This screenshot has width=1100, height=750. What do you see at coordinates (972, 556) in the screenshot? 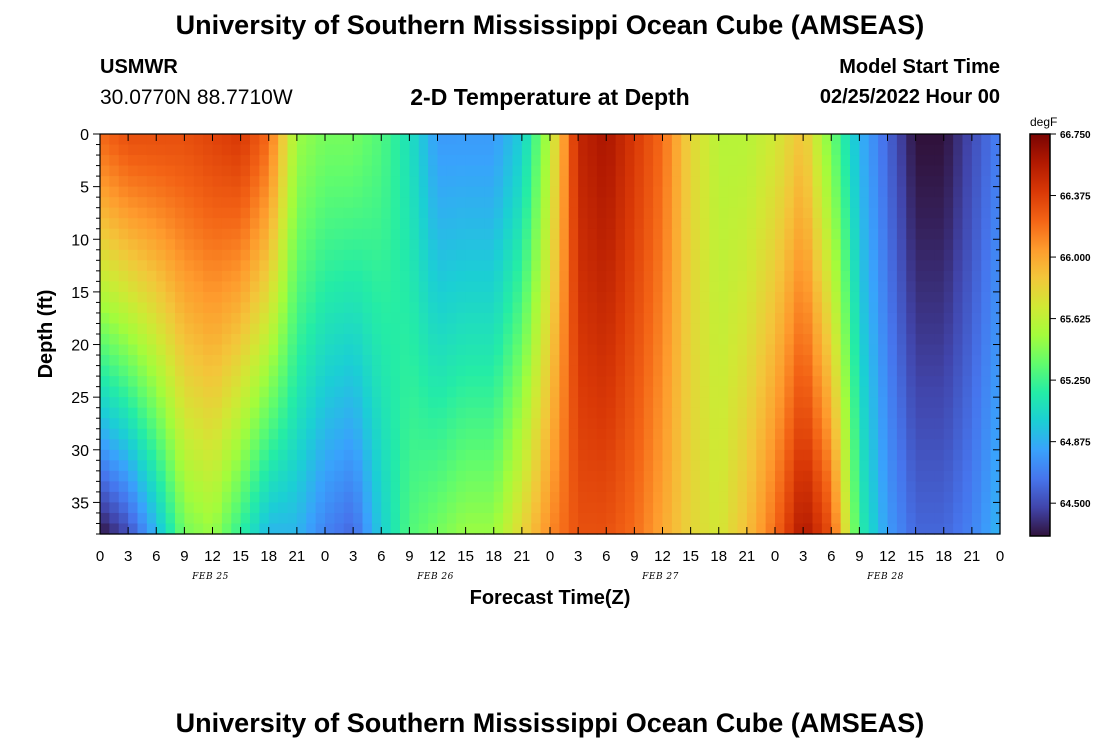
I see `x-tick-label: 21` at bounding box center [972, 556].